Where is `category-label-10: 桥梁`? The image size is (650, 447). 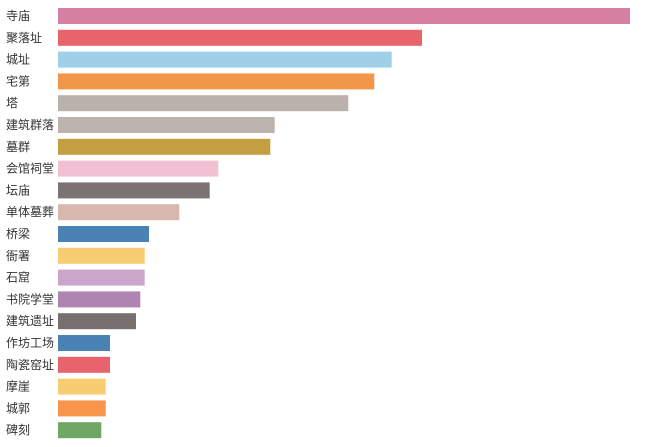
category-label-10: 桥梁 is located at coordinates (18, 233).